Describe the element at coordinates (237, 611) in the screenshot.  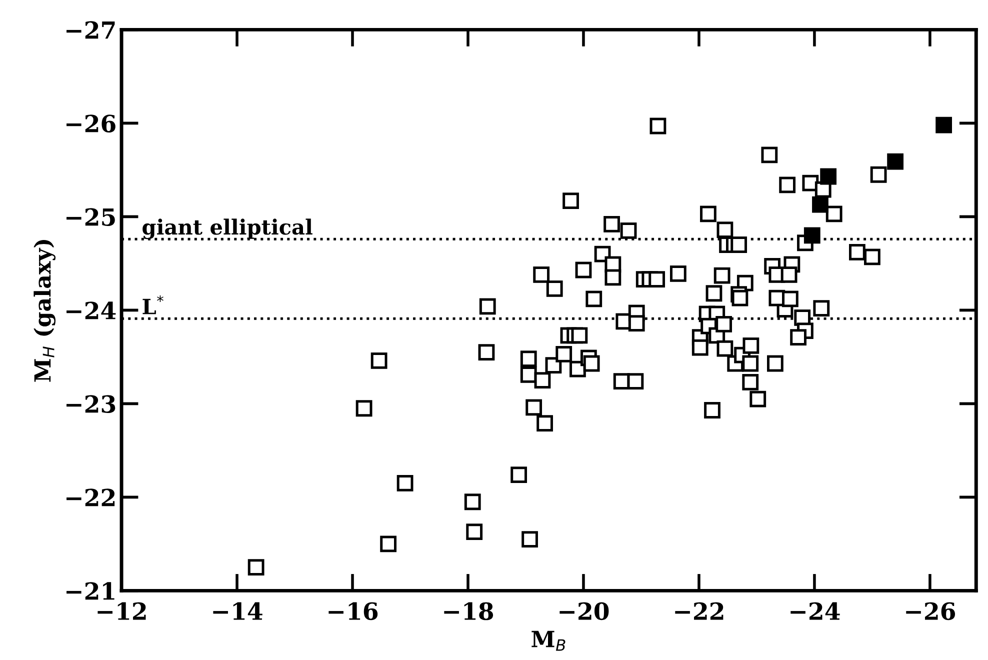
I see `x-tick-label: −14` at that location.